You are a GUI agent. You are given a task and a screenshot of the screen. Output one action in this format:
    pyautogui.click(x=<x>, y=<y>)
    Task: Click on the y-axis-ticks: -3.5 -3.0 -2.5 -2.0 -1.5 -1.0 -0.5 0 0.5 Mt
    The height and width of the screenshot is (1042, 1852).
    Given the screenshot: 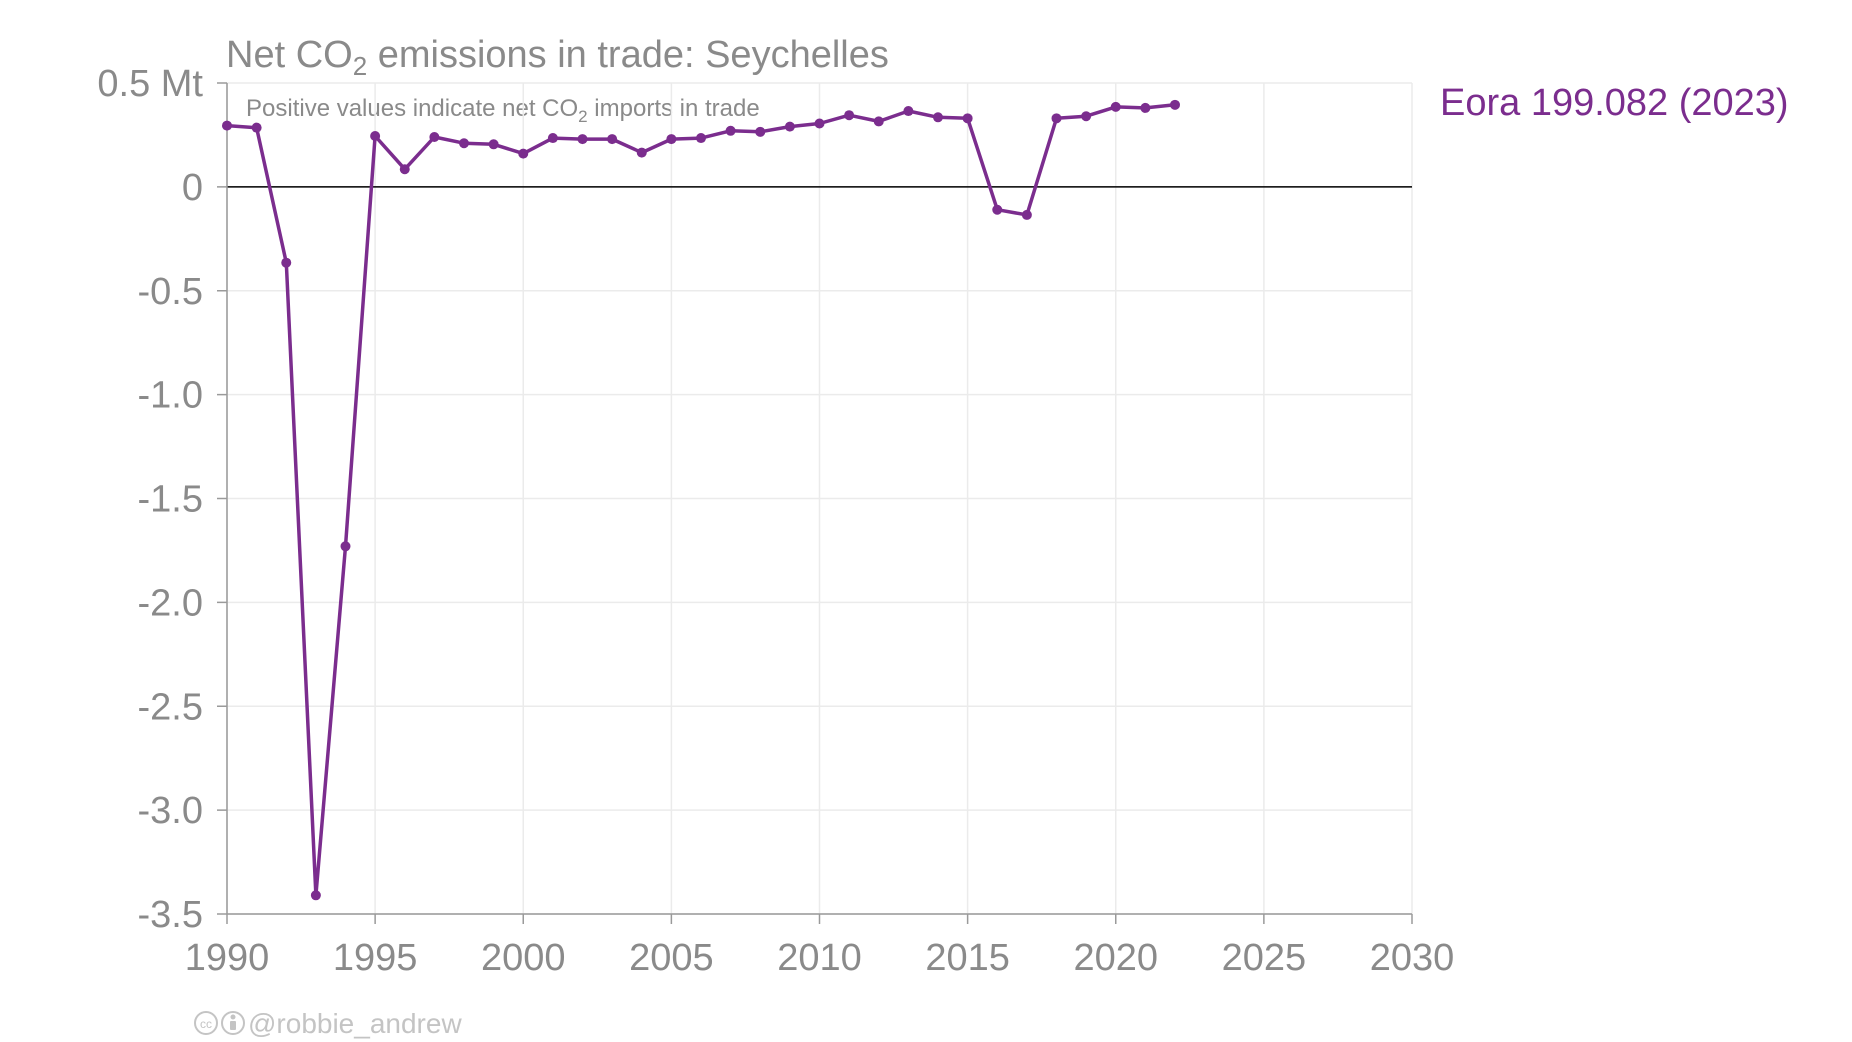 What is the action you would take?
    pyautogui.click(x=162, y=499)
    